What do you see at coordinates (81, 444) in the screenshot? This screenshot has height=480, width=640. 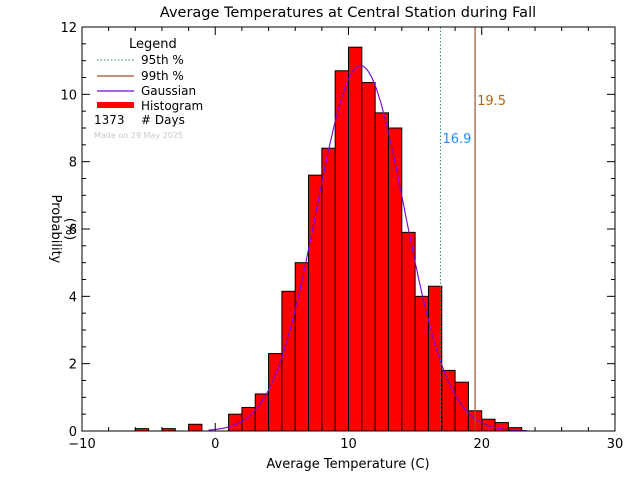 I see `x-tick-label: −10` at bounding box center [81, 444].